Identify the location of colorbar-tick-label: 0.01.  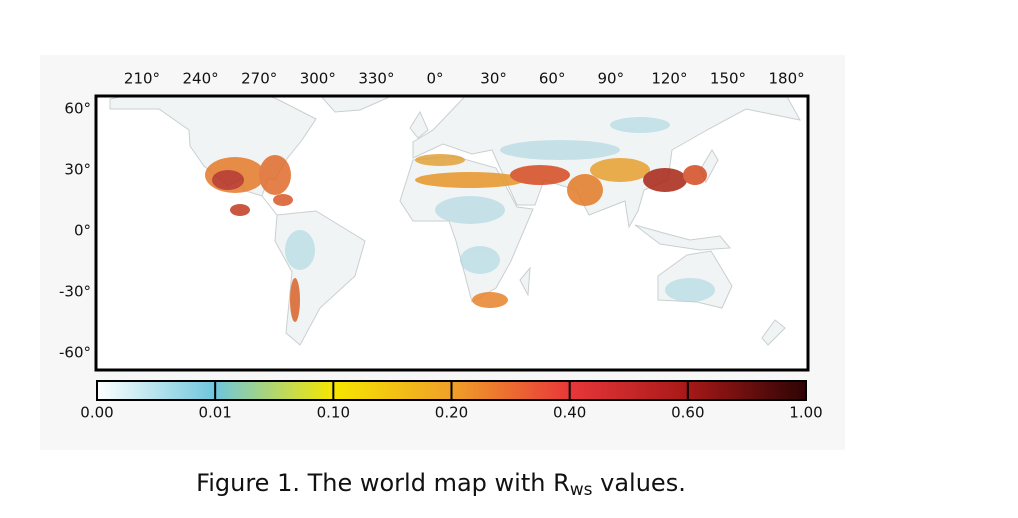
(214, 413).